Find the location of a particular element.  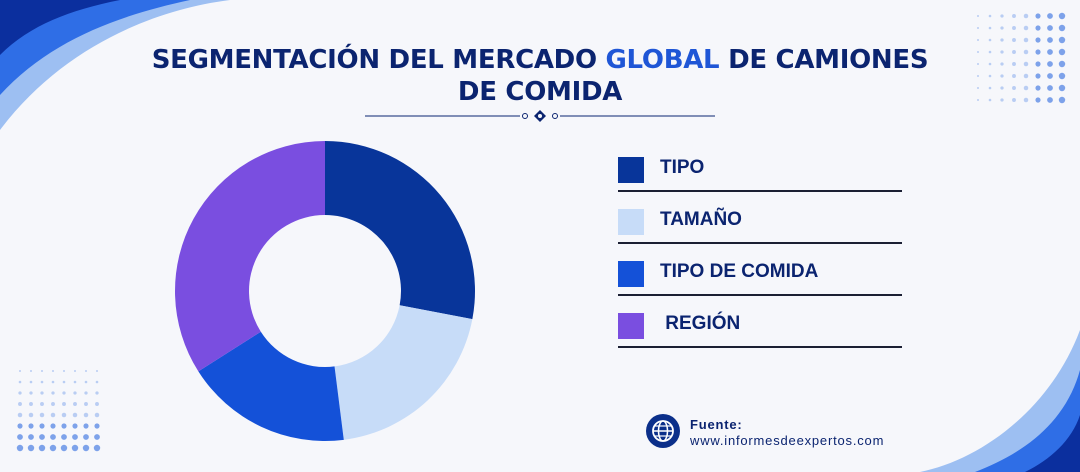

legend-swatch-tamano is located at coordinates (631, 222).